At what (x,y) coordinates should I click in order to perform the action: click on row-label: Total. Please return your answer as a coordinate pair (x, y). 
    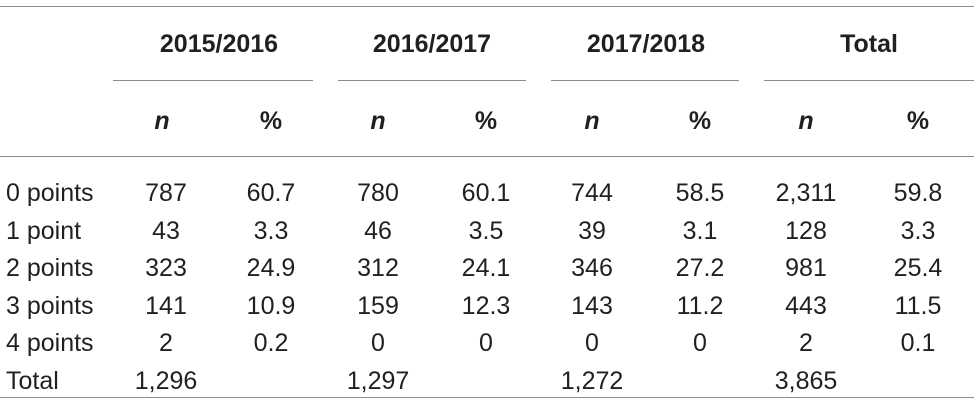
    Looking at the image, I should click on (32, 380).